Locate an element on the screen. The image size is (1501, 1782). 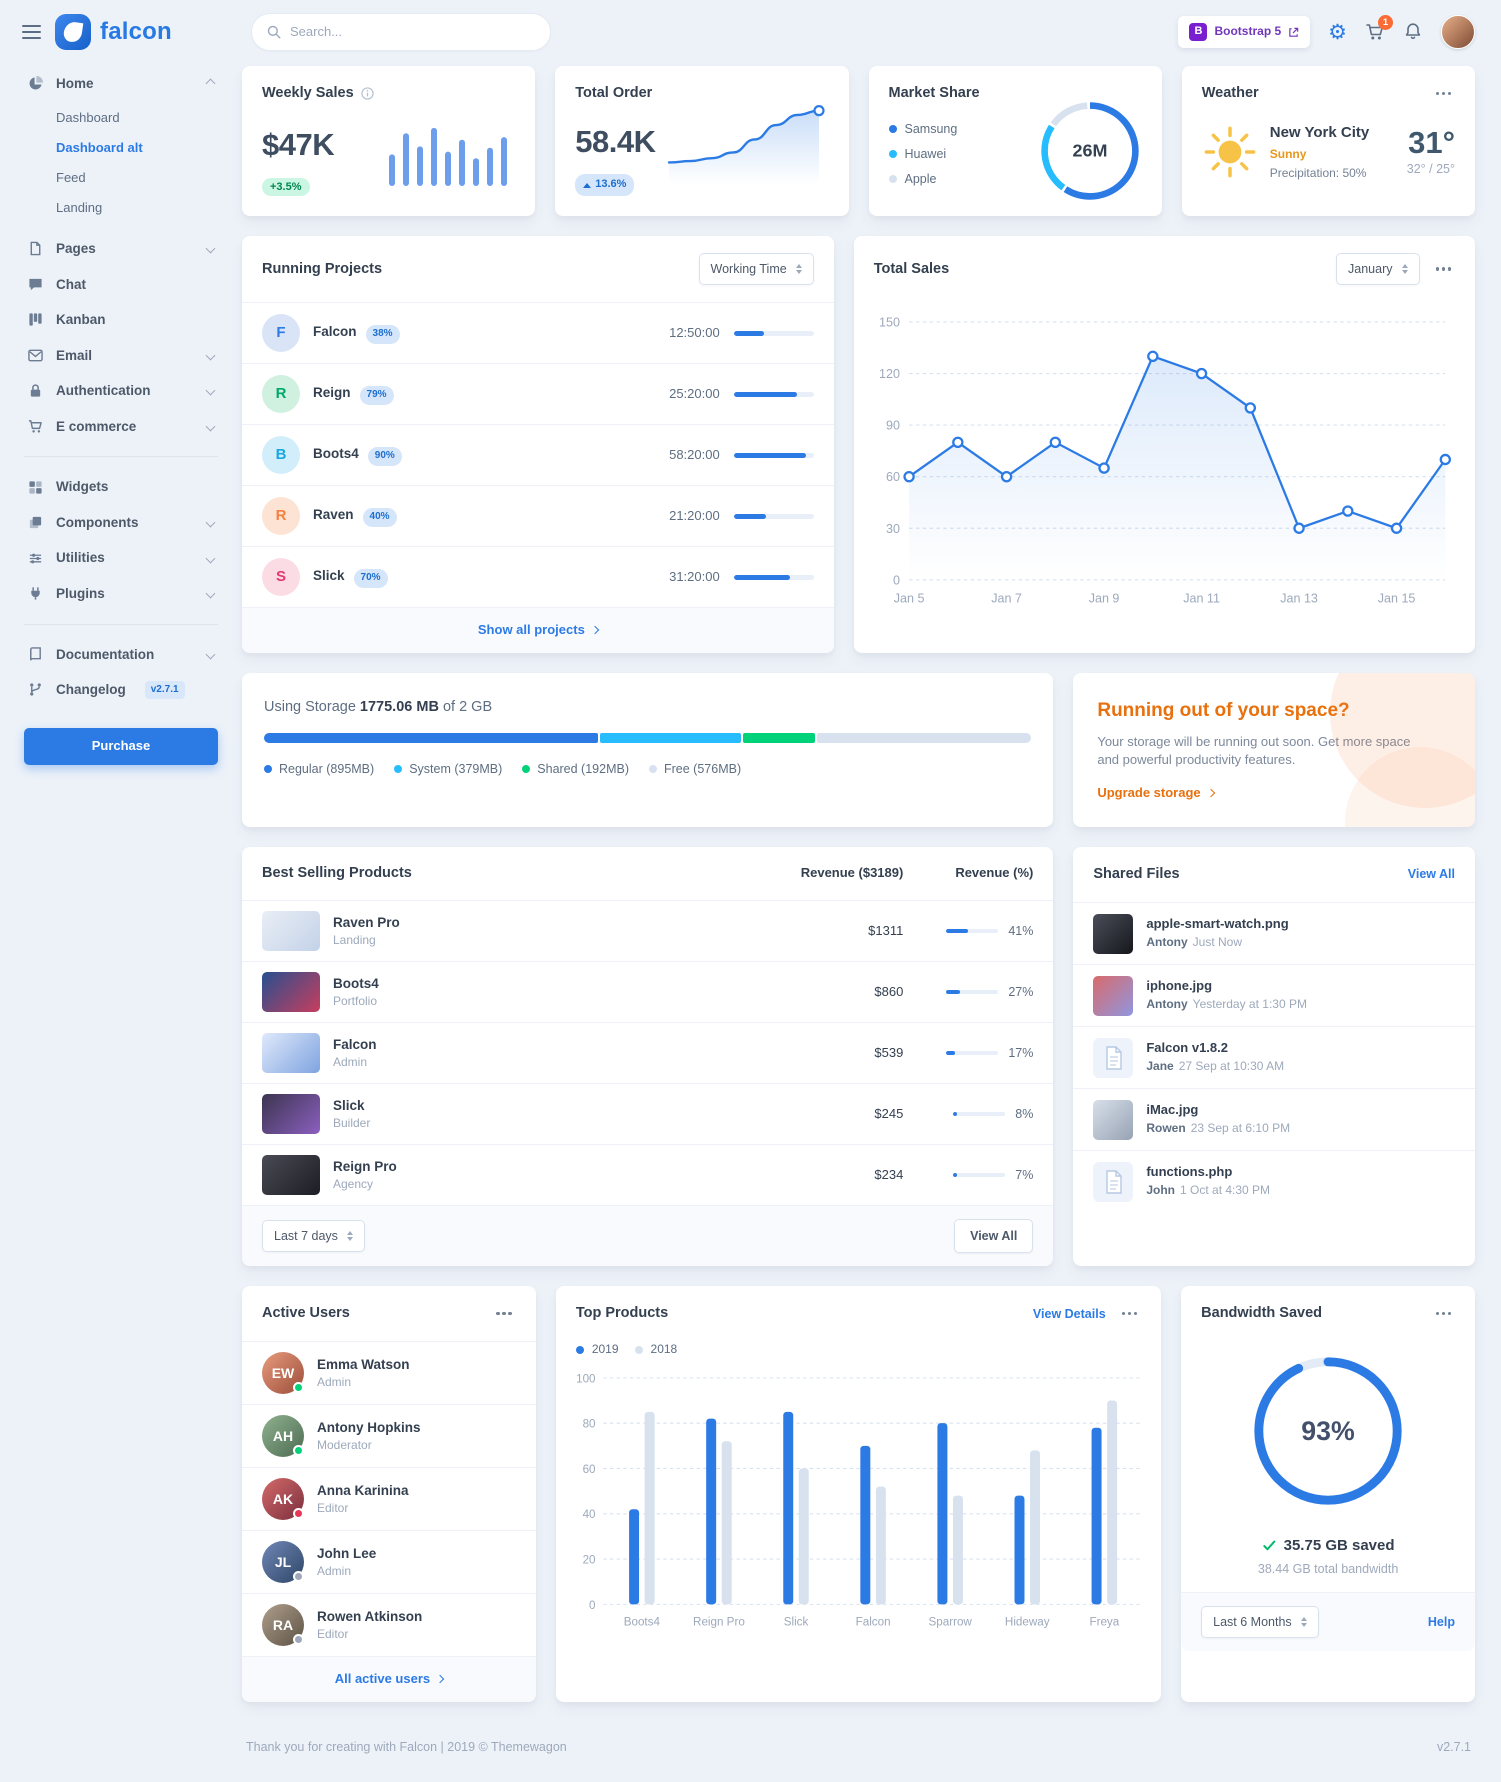
product-row: Reign Pro Agency $234 7% is located at coordinates (648, 1174).